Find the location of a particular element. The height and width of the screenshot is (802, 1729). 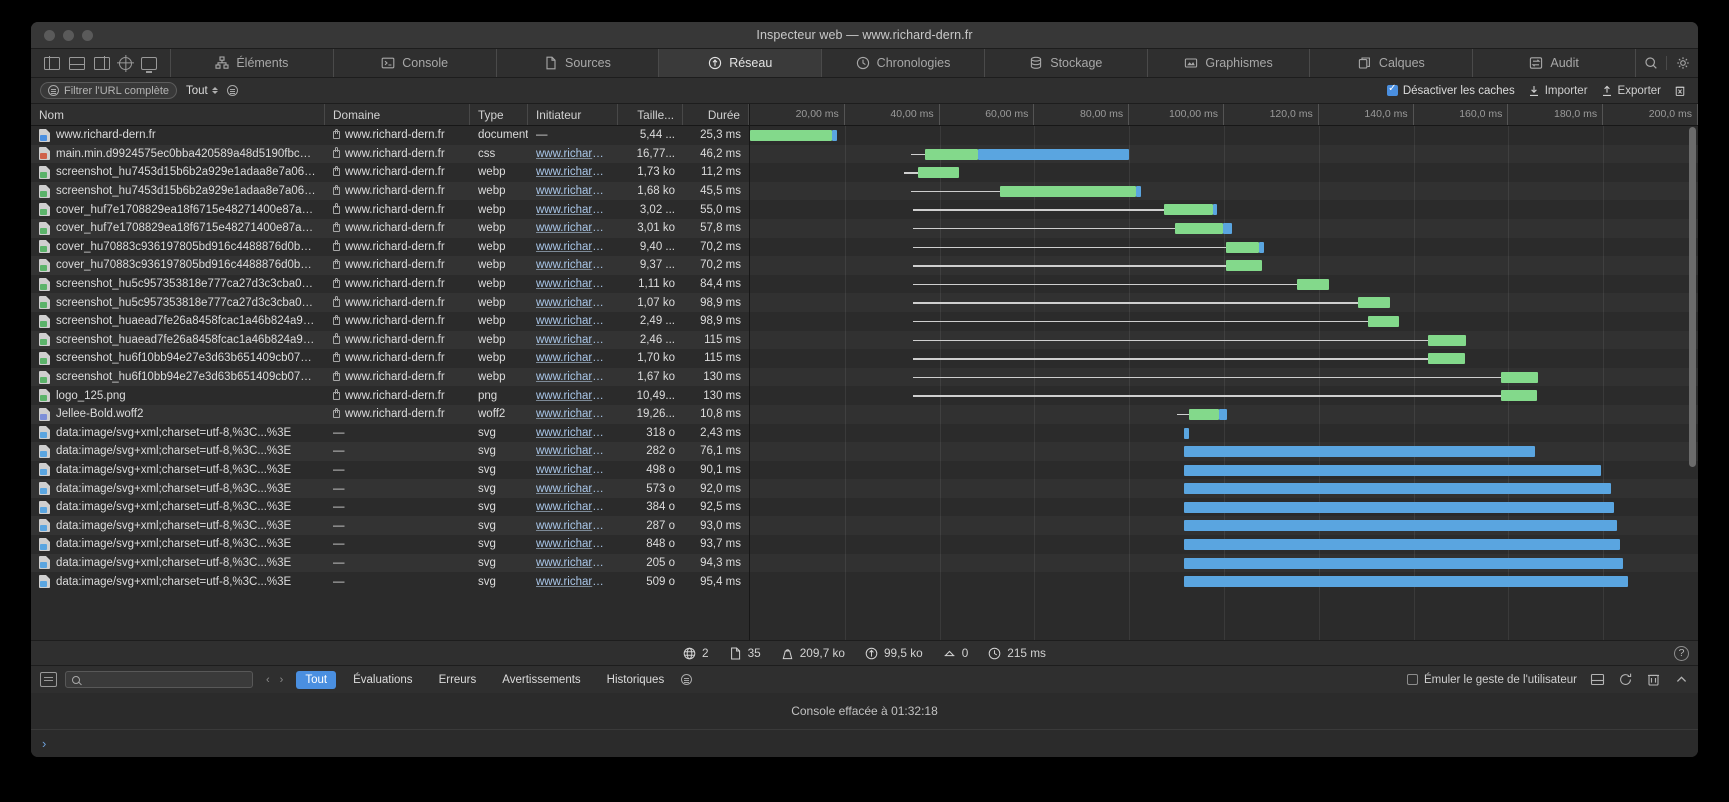

clear-console-button is located at coordinates (48, 679).